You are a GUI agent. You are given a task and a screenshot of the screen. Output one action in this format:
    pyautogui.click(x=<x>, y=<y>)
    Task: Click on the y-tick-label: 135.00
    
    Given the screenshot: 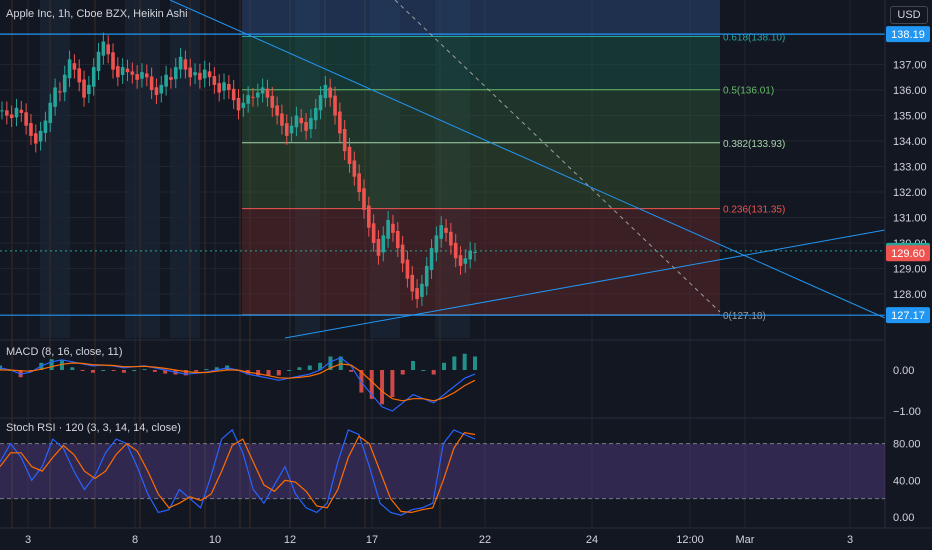 What is the action you would take?
    pyautogui.click(x=910, y=117)
    